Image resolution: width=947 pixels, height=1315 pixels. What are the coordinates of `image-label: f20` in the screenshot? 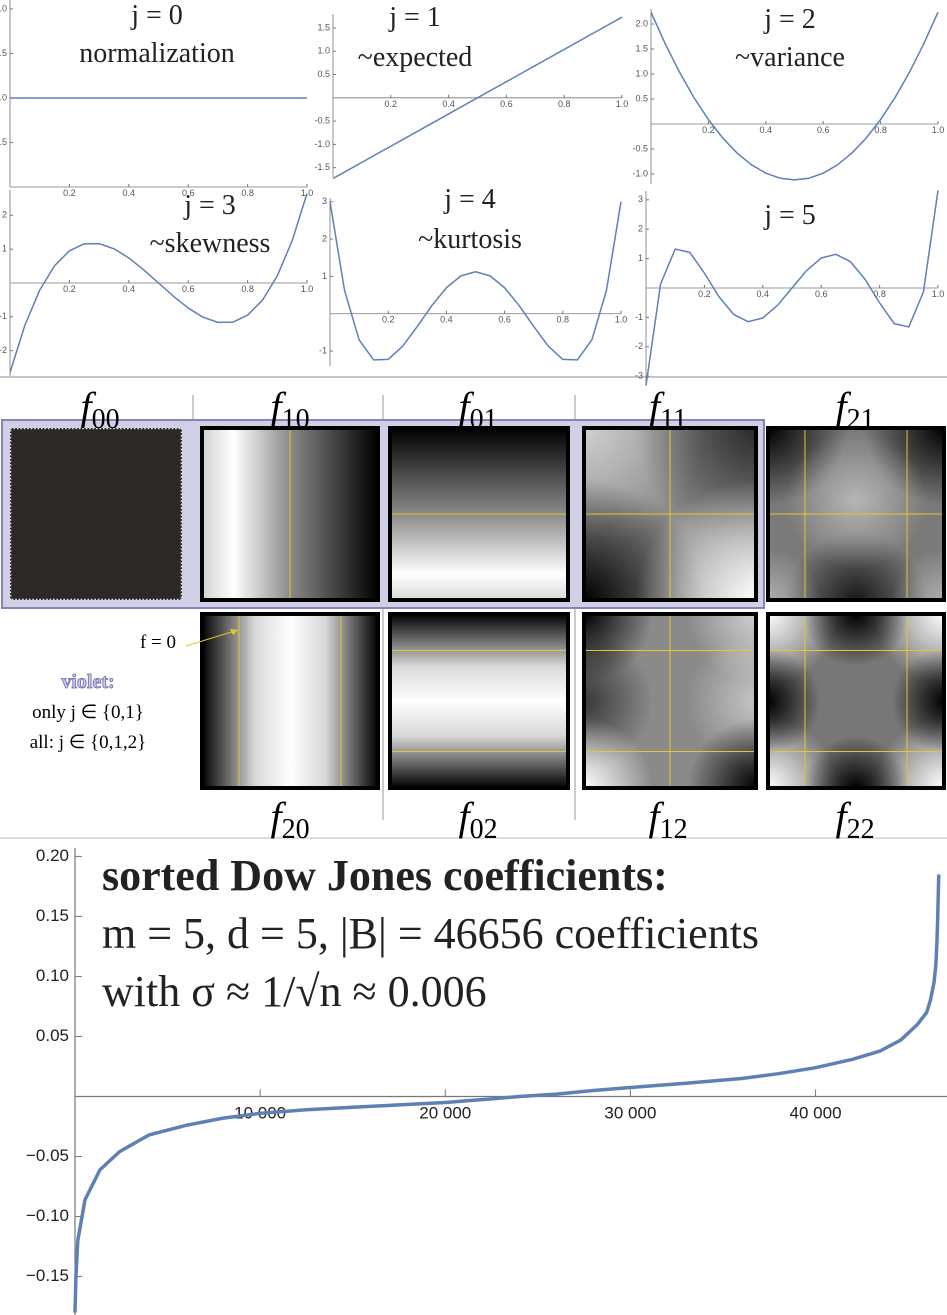 It's located at (289, 819).